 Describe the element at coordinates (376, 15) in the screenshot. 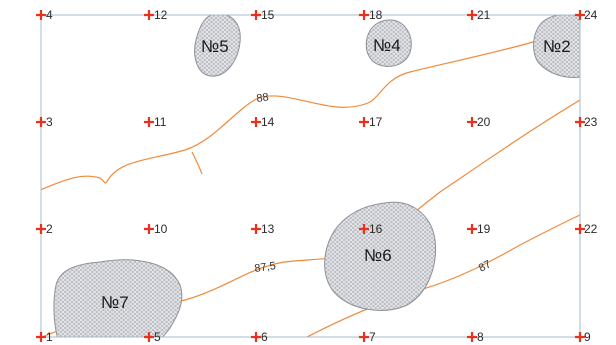

I see `survey-point-label: 18` at that location.